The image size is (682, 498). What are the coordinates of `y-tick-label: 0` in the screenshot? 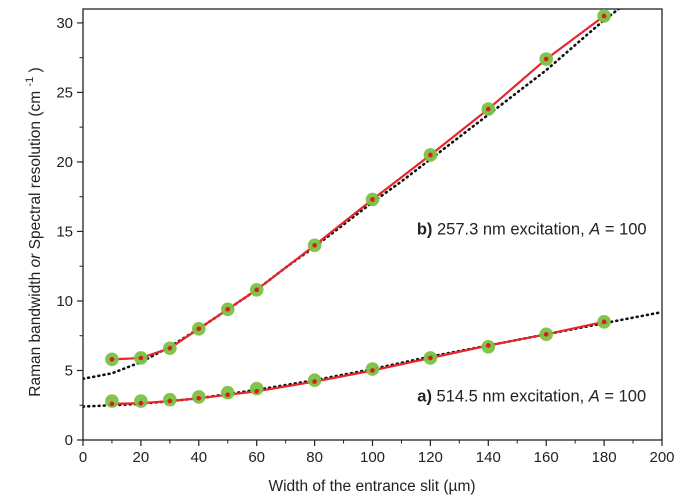 It's located at (69, 440).